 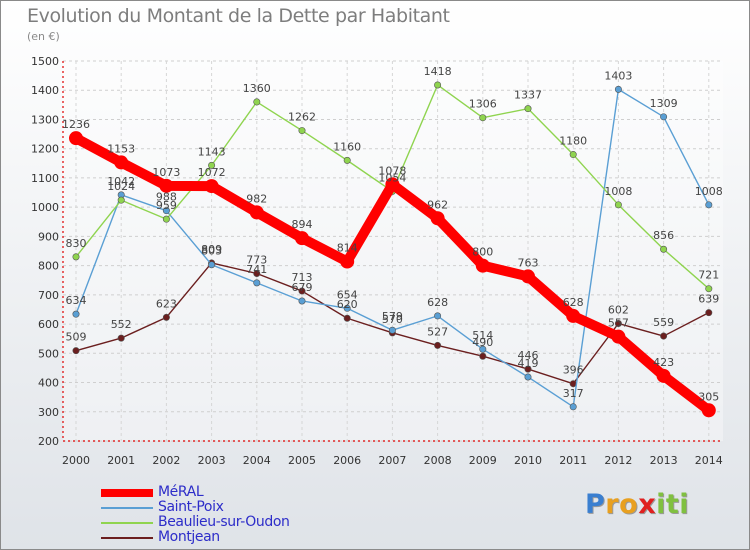 What do you see at coordinates (76, 460) in the screenshot?
I see `x-tick-label: 2000` at bounding box center [76, 460].